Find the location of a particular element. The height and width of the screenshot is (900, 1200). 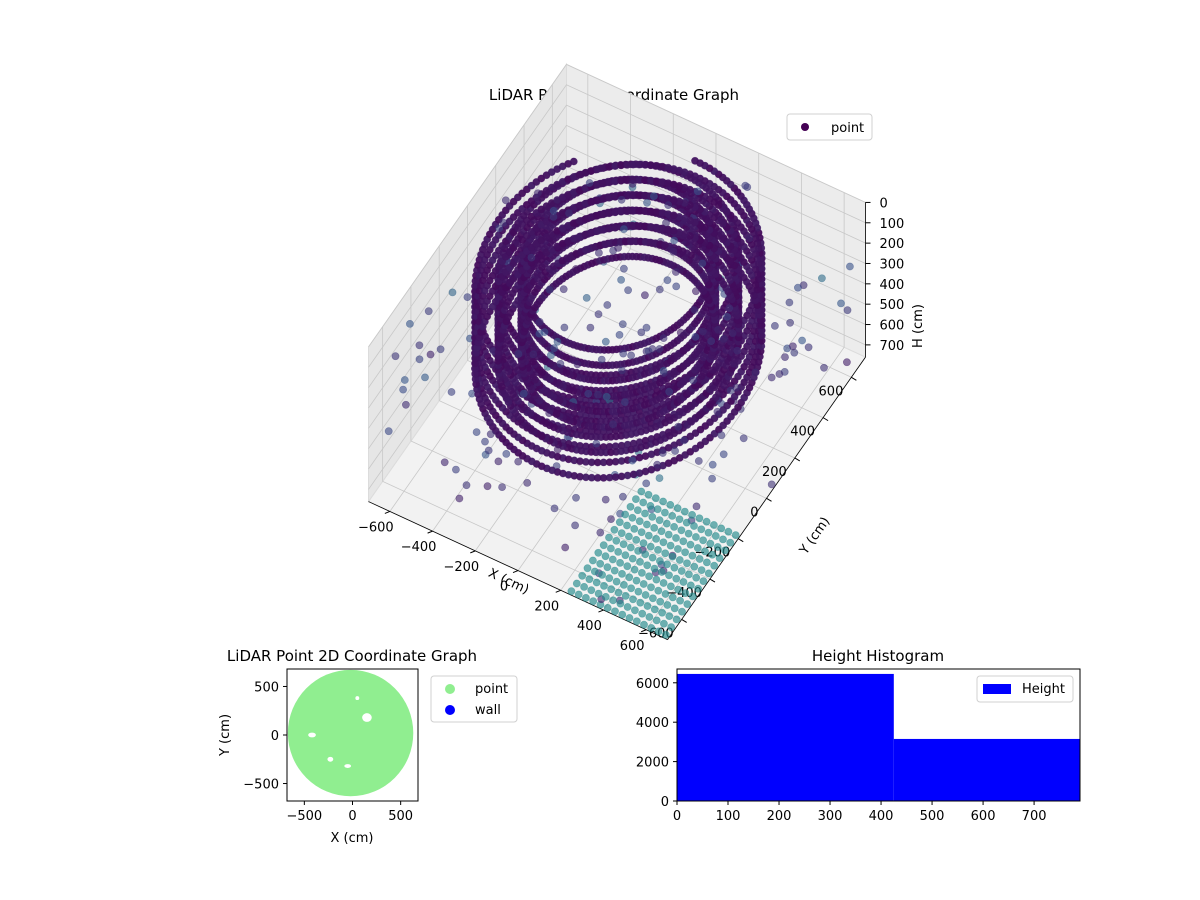

chart-3d-ytick-label: 0 is located at coordinates (754, 512).